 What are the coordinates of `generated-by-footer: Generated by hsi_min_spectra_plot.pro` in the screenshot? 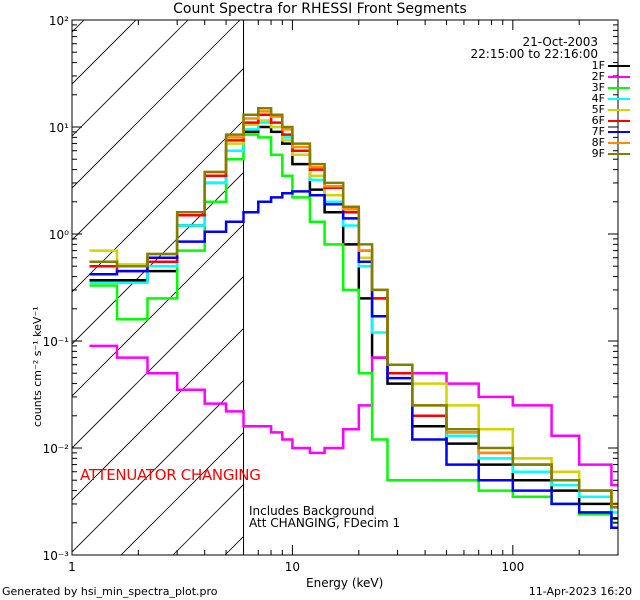 It's located at (110, 591).